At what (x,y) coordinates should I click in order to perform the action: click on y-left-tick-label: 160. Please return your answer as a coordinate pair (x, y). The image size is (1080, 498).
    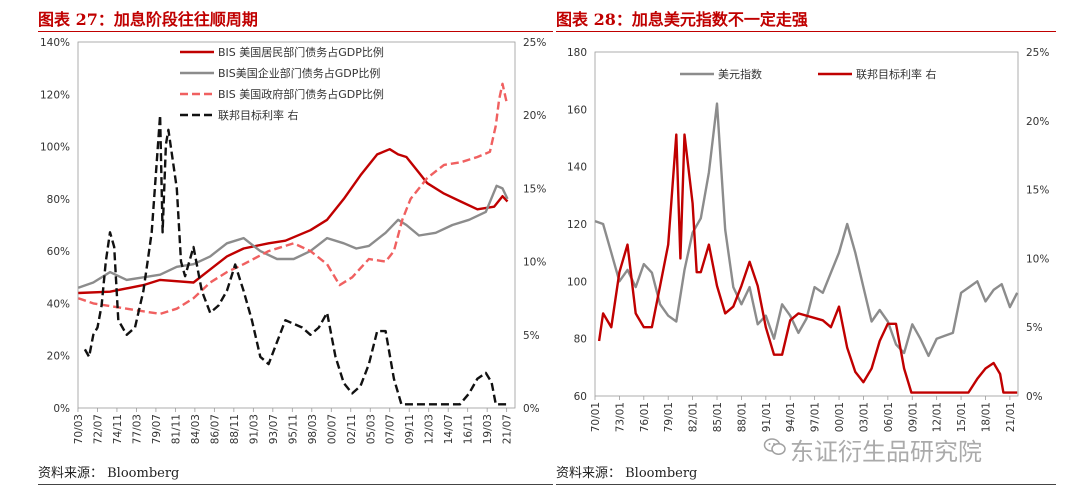
    Looking at the image, I should click on (577, 110).